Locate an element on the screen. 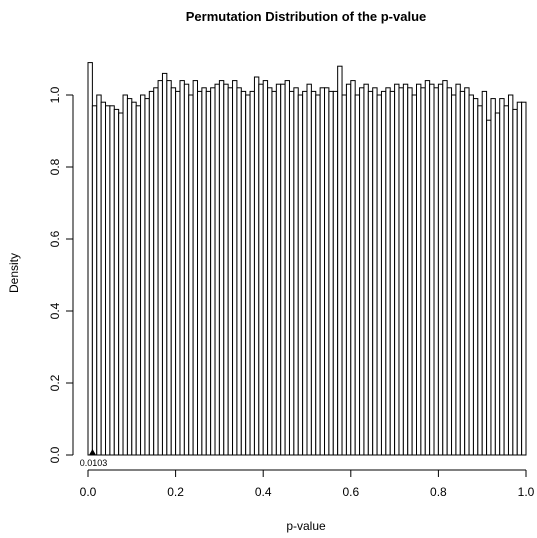 The height and width of the screenshot is (538, 537). y-tick-label: 1.0 is located at coordinates (55, 94).